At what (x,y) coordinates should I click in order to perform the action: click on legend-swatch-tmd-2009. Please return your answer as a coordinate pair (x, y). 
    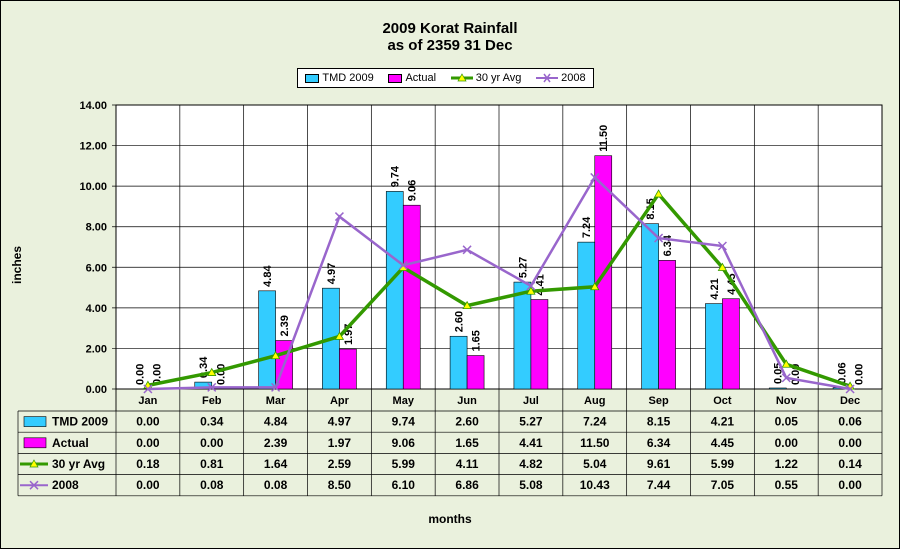
    Looking at the image, I should click on (312, 78).